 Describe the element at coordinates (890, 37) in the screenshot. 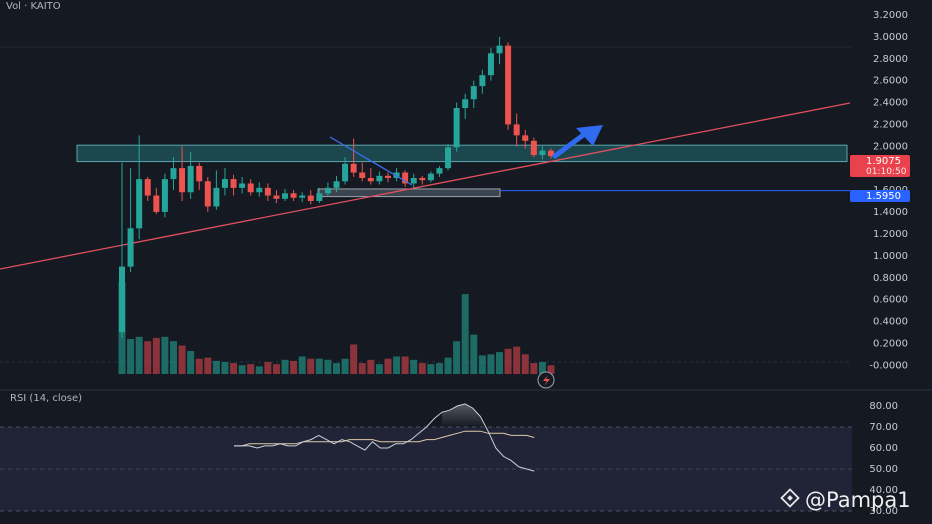

I see `price-tick-label: 3.0000` at that location.